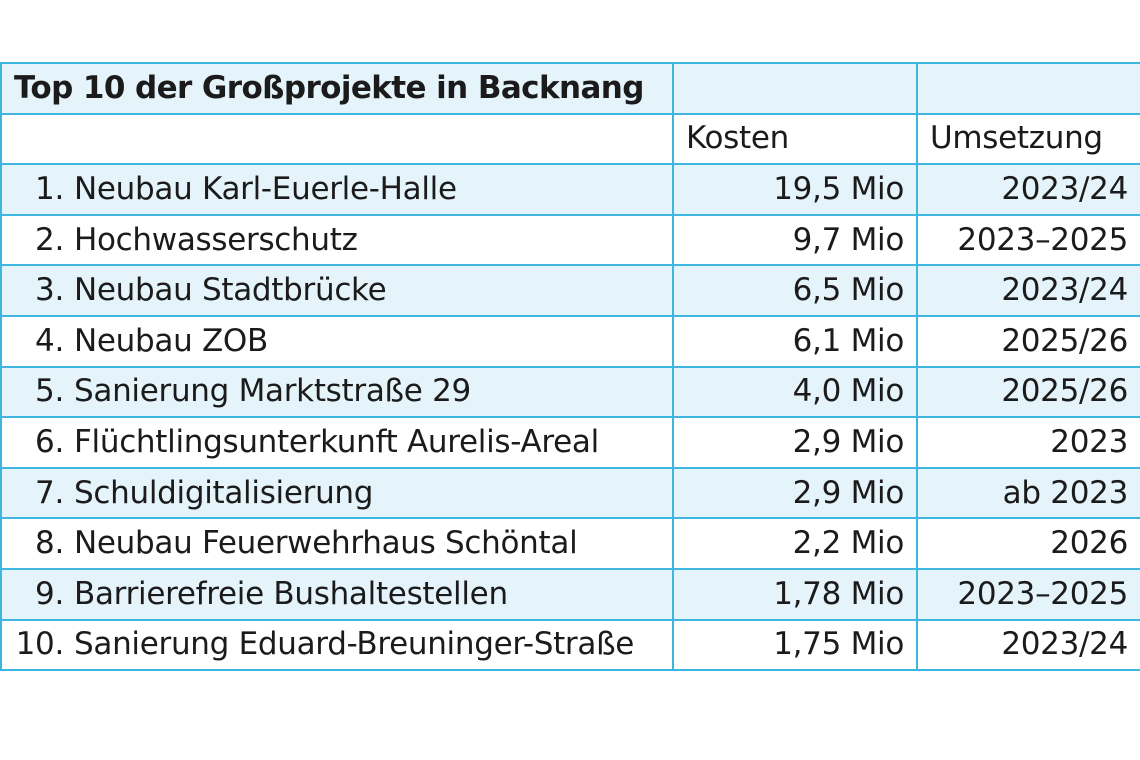 This screenshot has width=1140, height=760. I want to click on project-kosten: 6,5 Mio, so click(795, 290).